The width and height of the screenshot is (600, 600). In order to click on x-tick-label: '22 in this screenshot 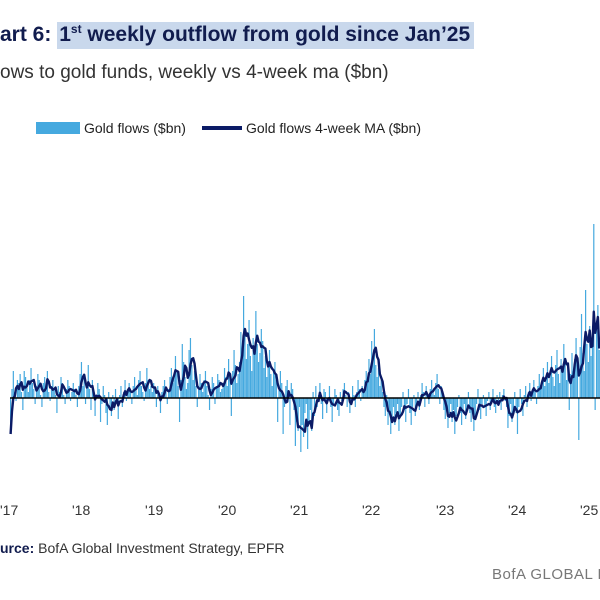, I will do `click(371, 510)`.